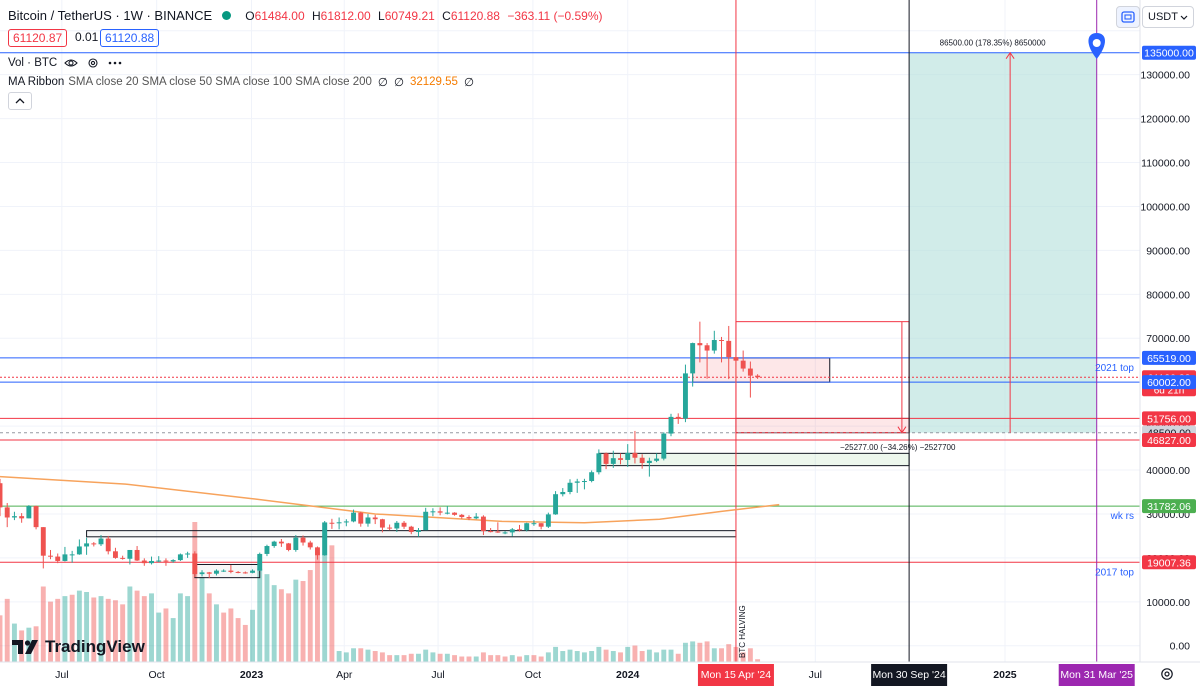  What do you see at coordinates (1168, 471) in the screenshot?
I see `price-tick-label: 40000.00` at bounding box center [1168, 471].